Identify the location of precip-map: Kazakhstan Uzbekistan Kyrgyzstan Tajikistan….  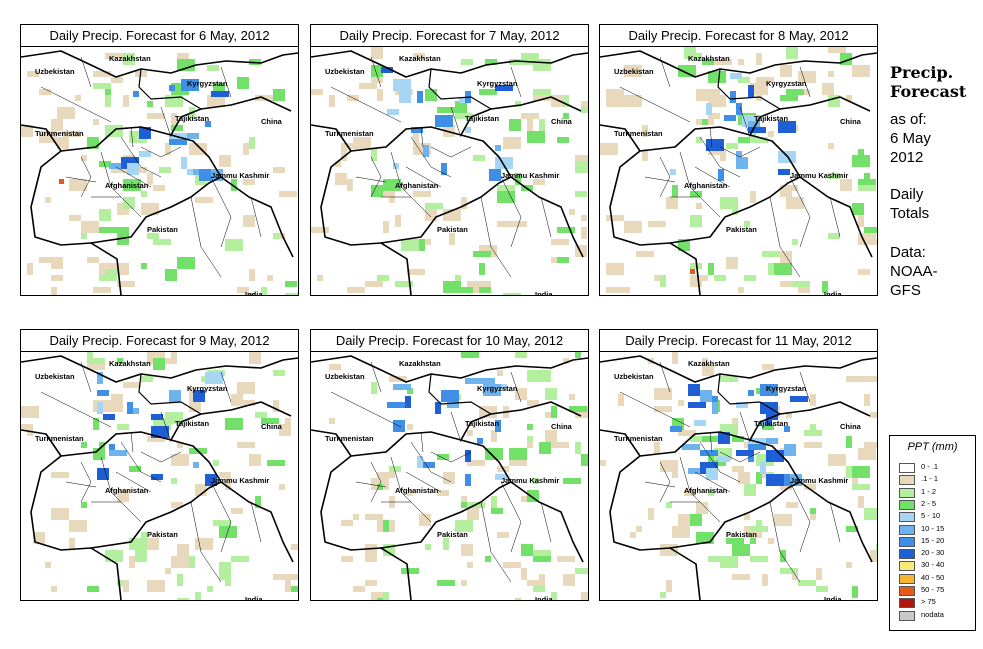
(738, 171).